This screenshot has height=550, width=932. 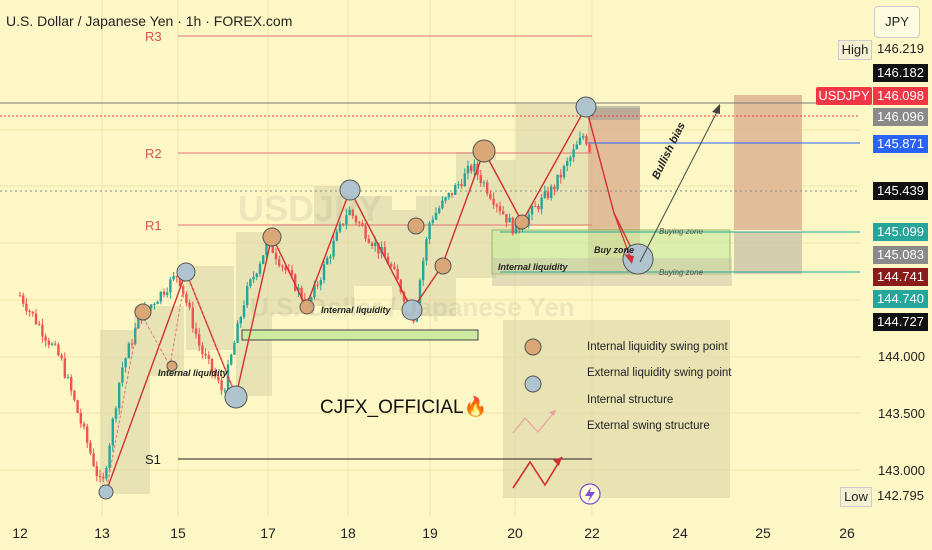 I want to click on price-tag-144741: 144.741, so click(x=900, y=277).